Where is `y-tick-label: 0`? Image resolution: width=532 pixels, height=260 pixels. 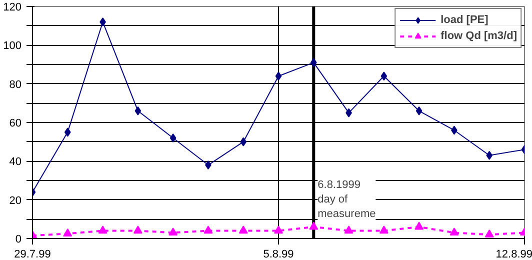
y-tick-label: 0 is located at coordinates (18, 240).